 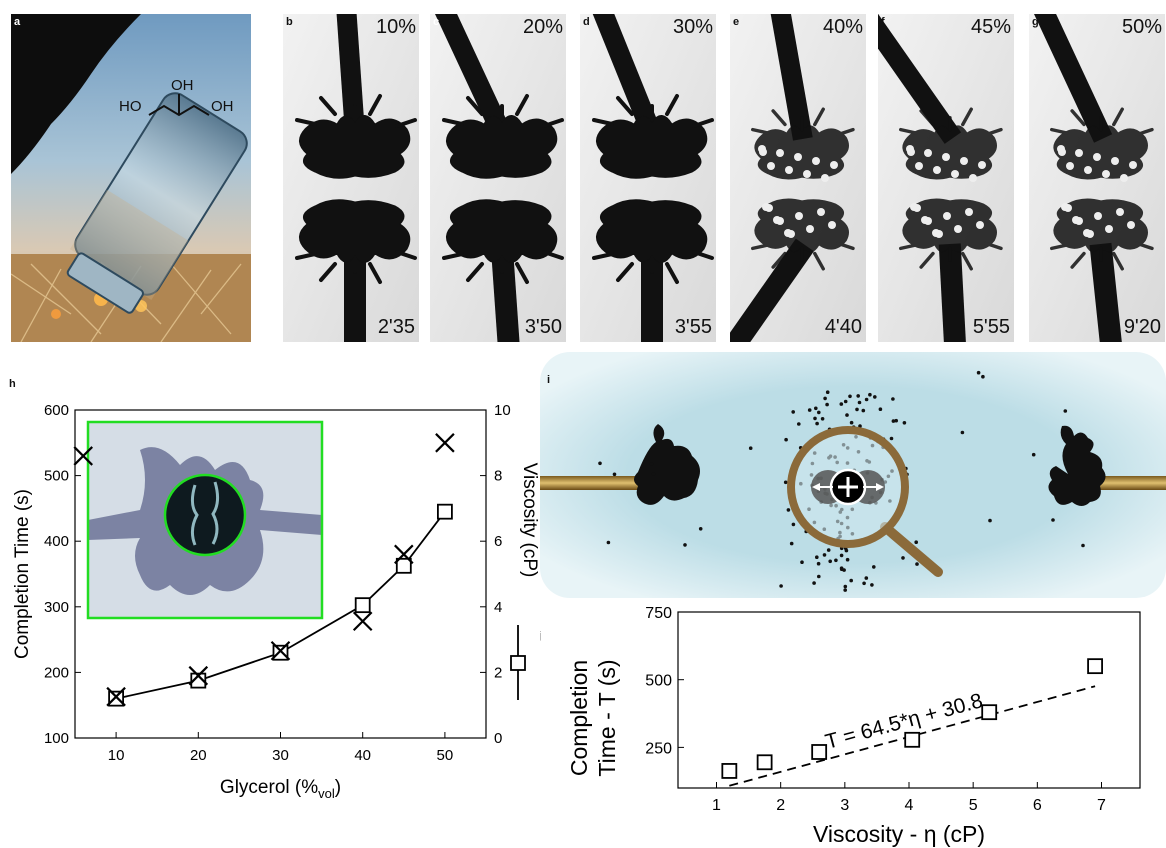 I want to click on legend-x-marker, so click(x=83, y=456).